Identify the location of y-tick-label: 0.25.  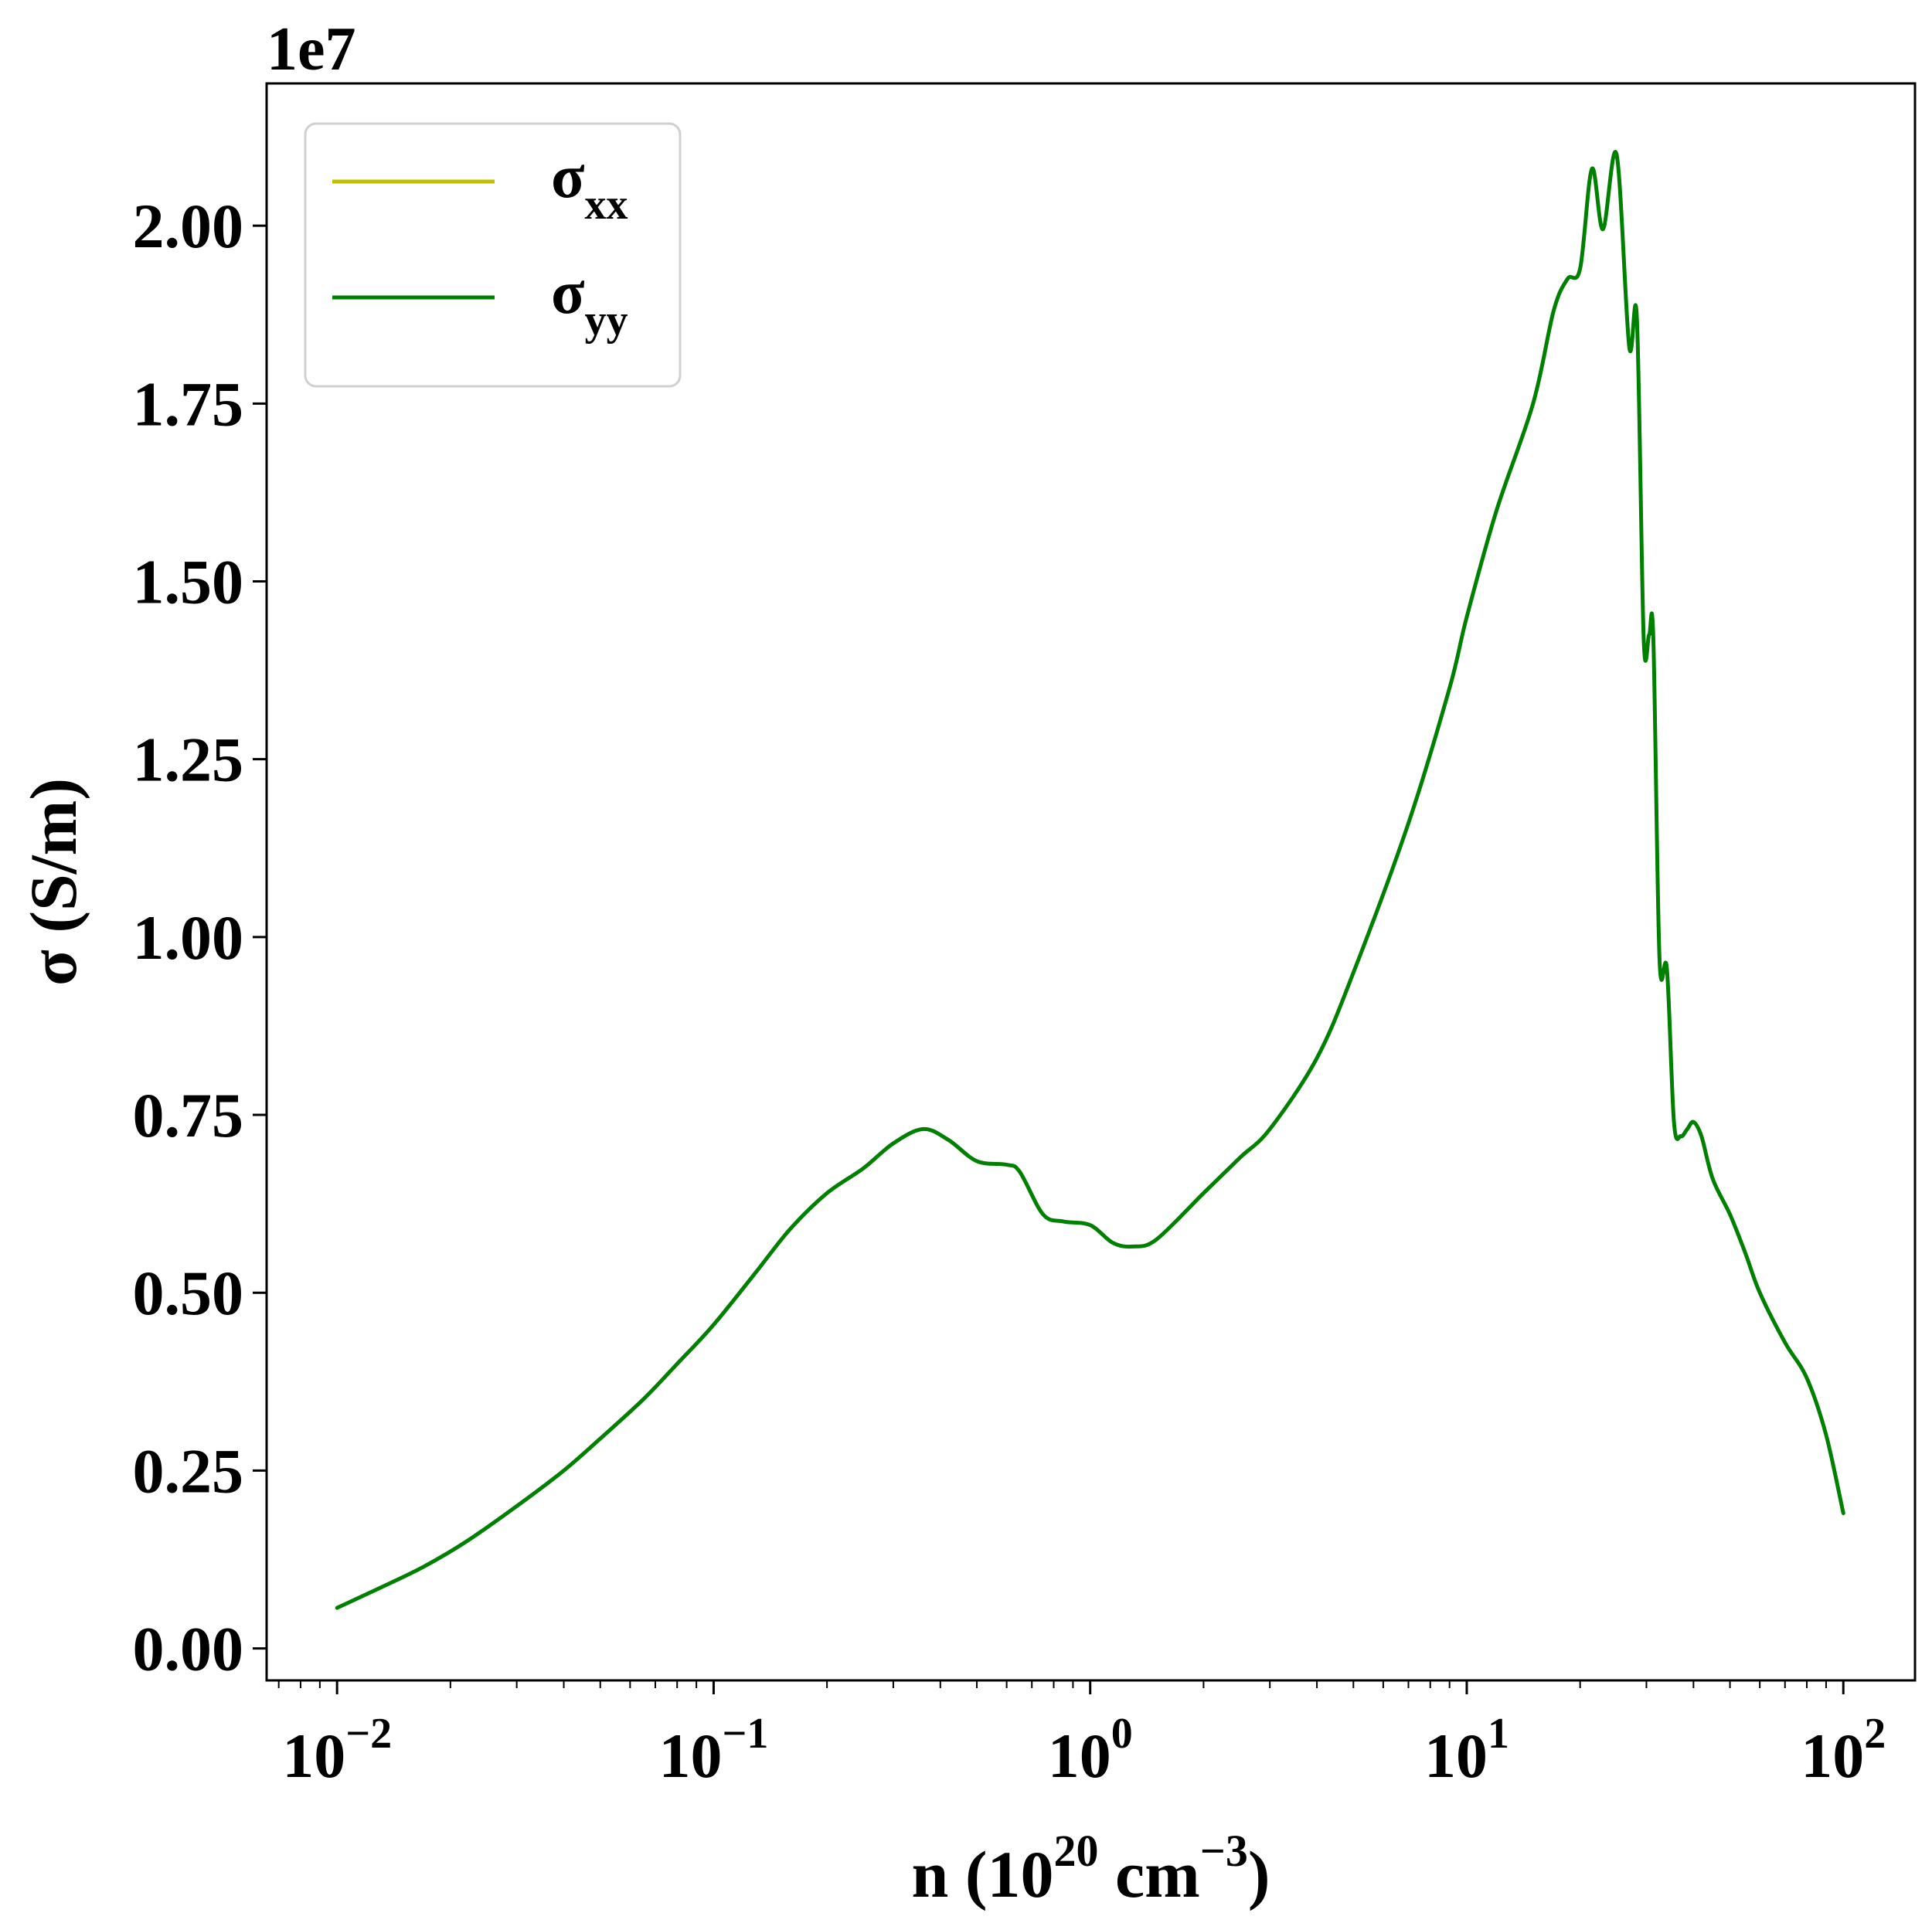
(189, 1470).